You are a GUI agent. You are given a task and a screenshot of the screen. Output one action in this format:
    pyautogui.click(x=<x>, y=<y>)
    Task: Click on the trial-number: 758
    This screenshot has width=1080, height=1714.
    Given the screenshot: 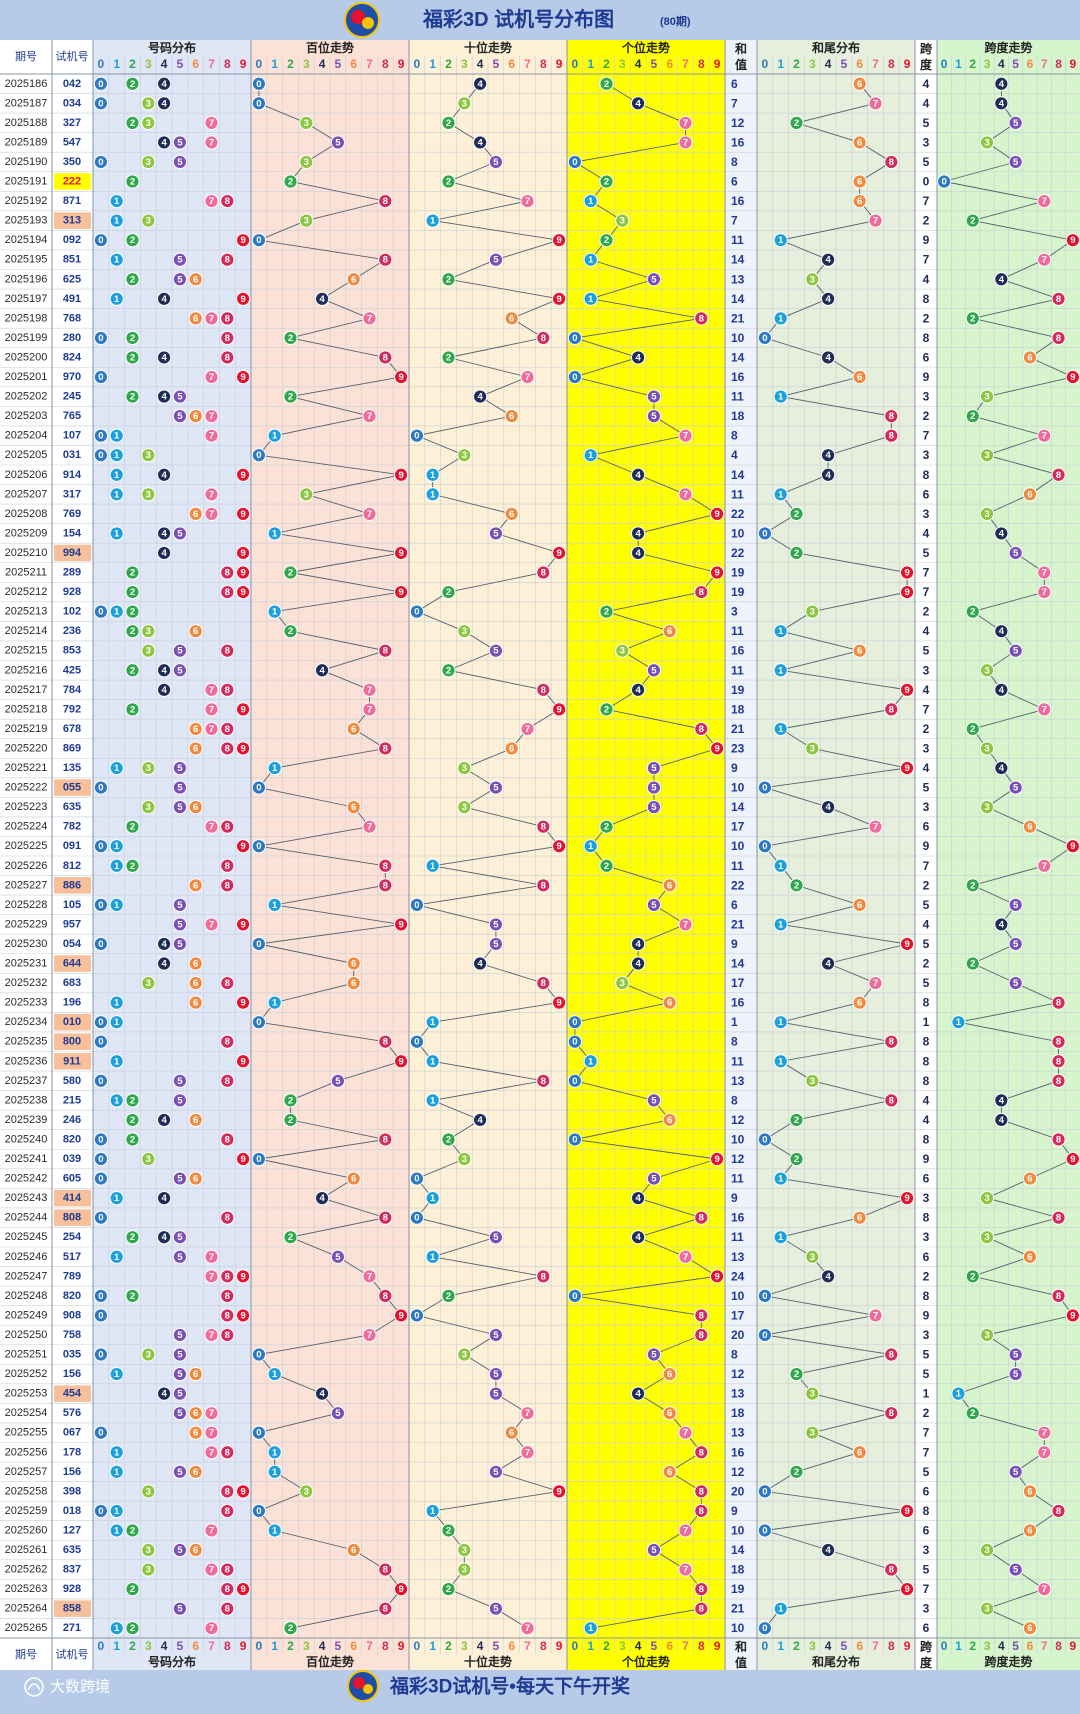 What is the action you would take?
    pyautogui.click(x=72, y=1335)
    